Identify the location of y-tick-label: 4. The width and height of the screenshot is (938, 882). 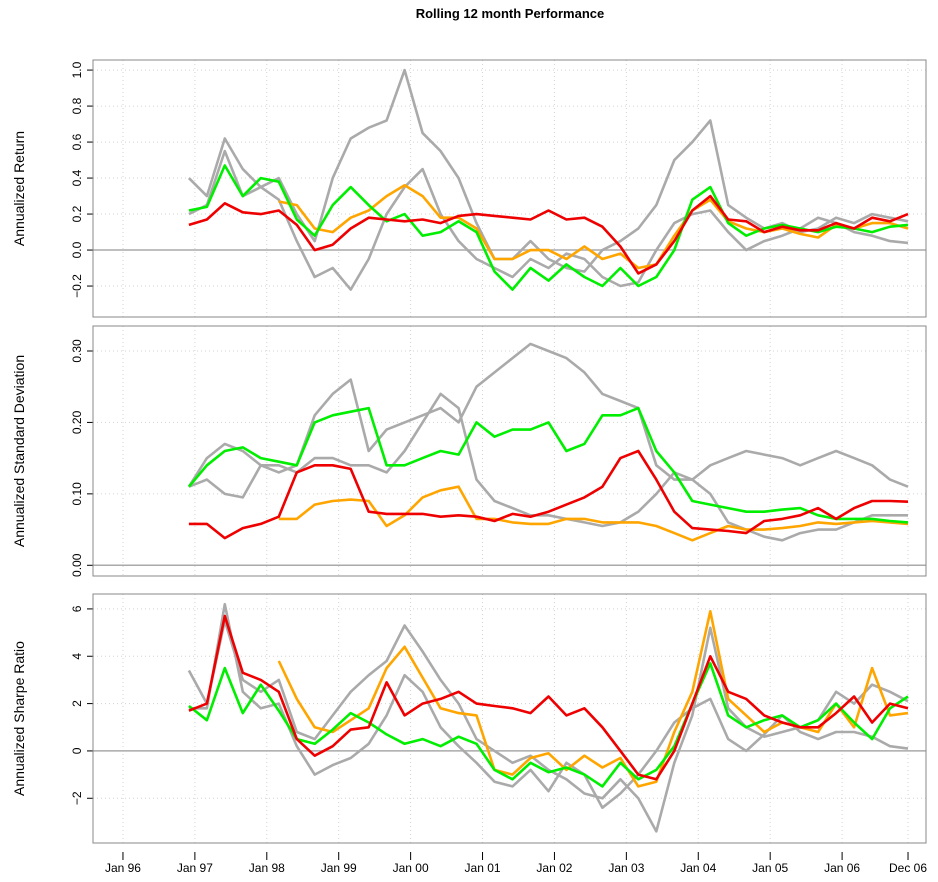
(77, 656).